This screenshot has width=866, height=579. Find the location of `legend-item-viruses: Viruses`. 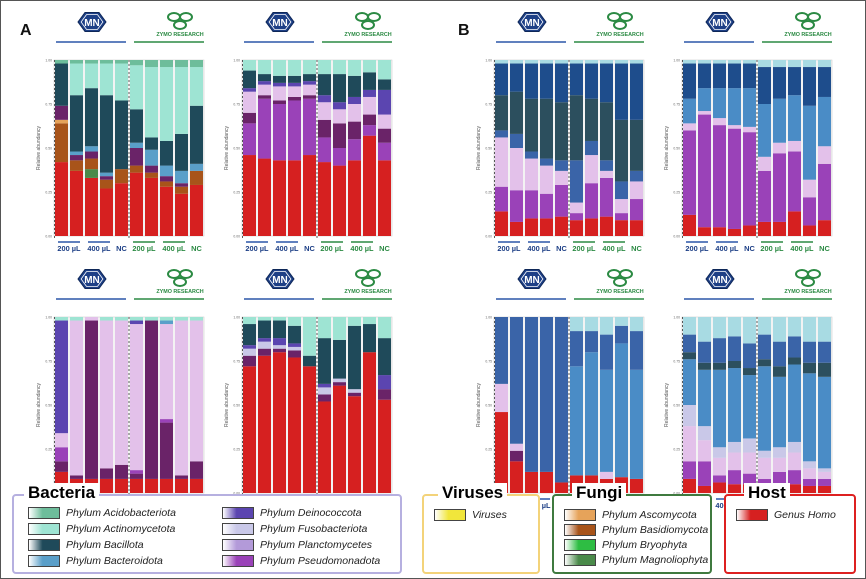

legend-item-viruses: Viruses is located at coordinates (470, 515).